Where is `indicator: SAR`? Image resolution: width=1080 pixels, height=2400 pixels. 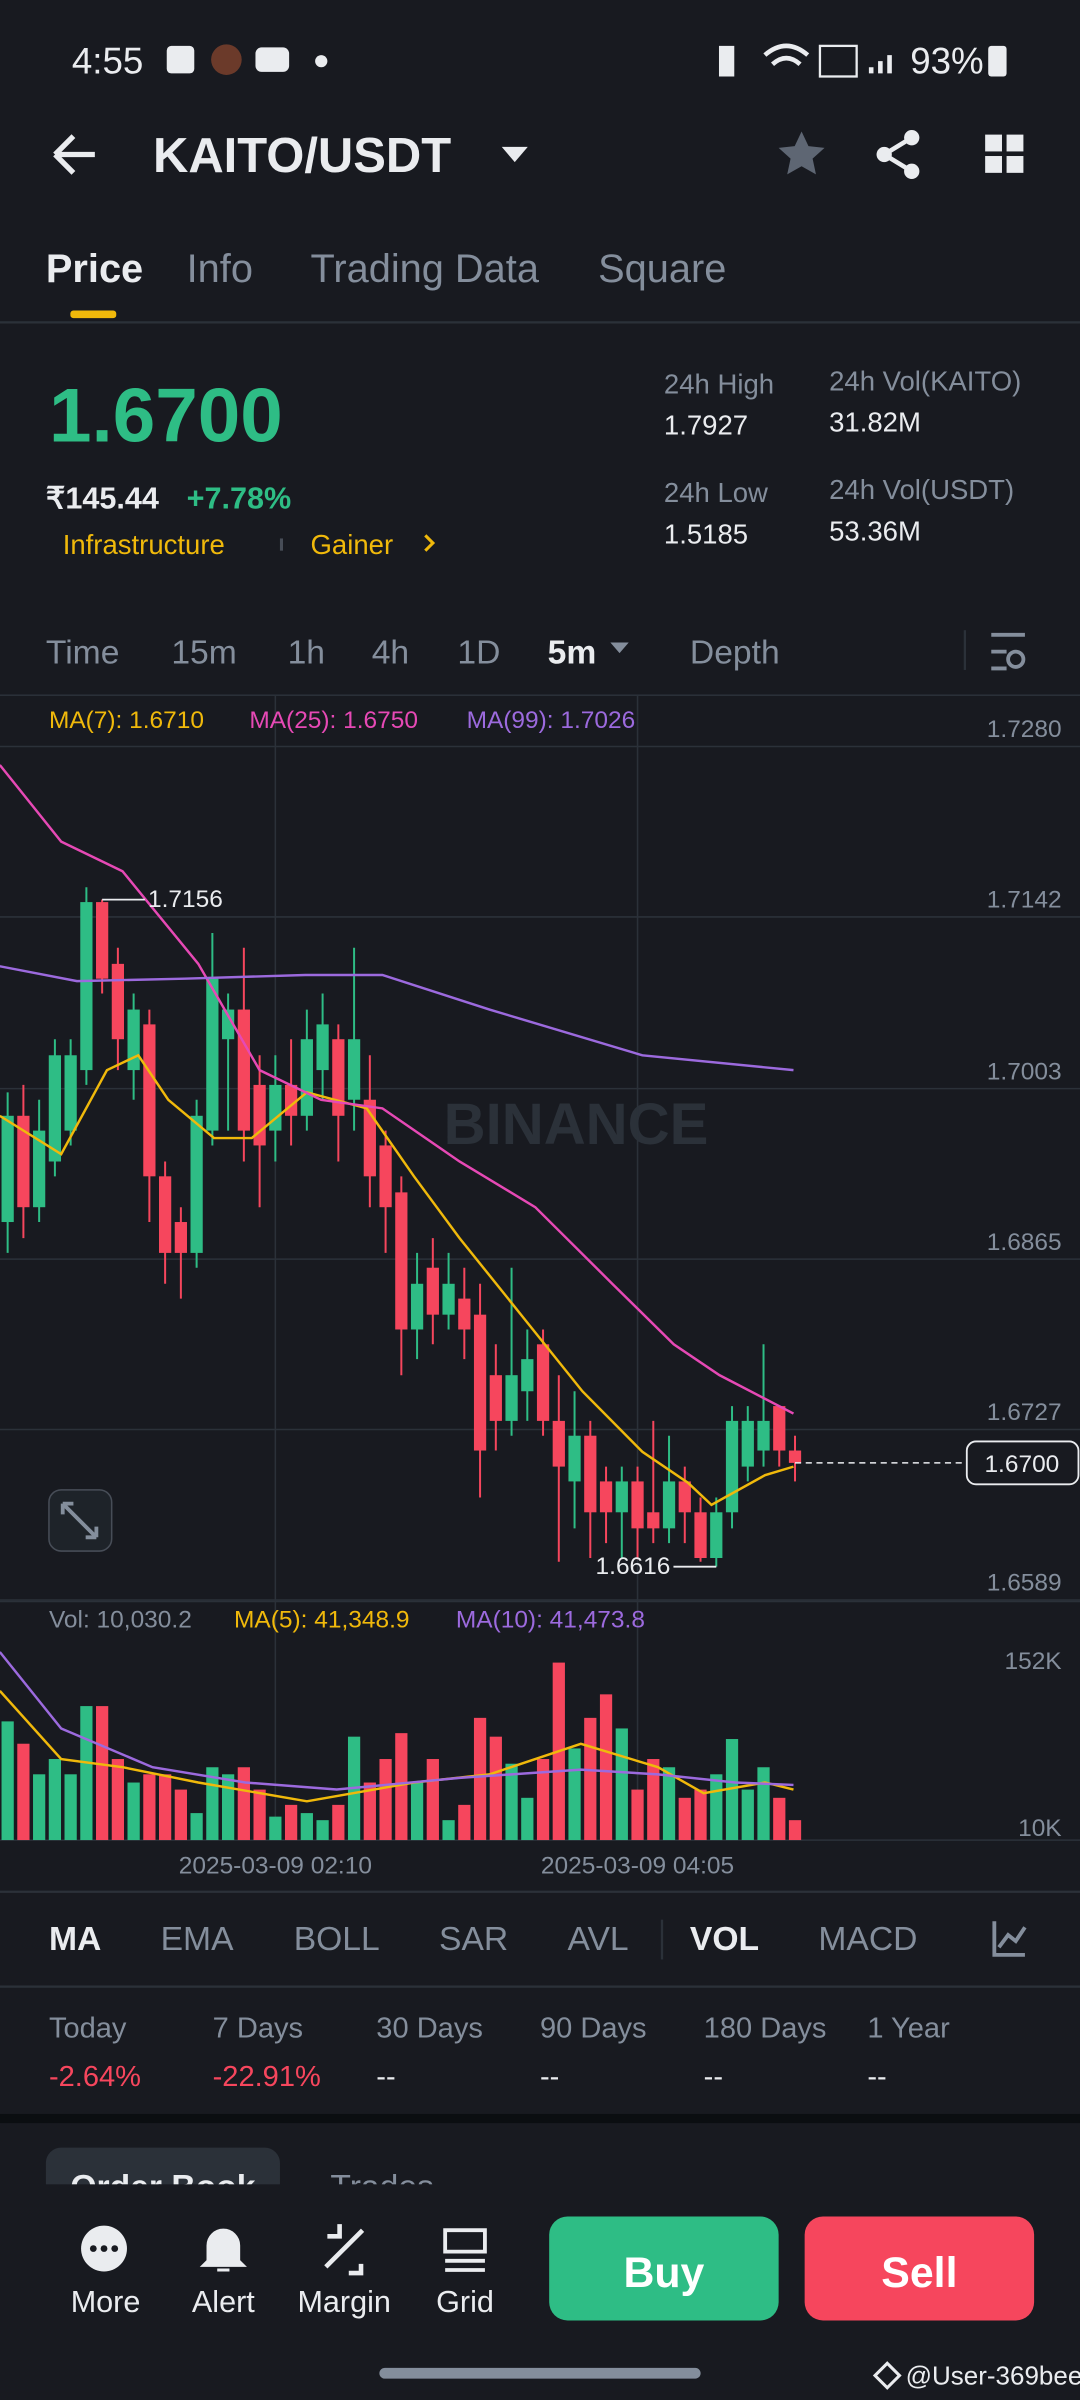 indicator: SAR is located at coordinates (473, 1939).